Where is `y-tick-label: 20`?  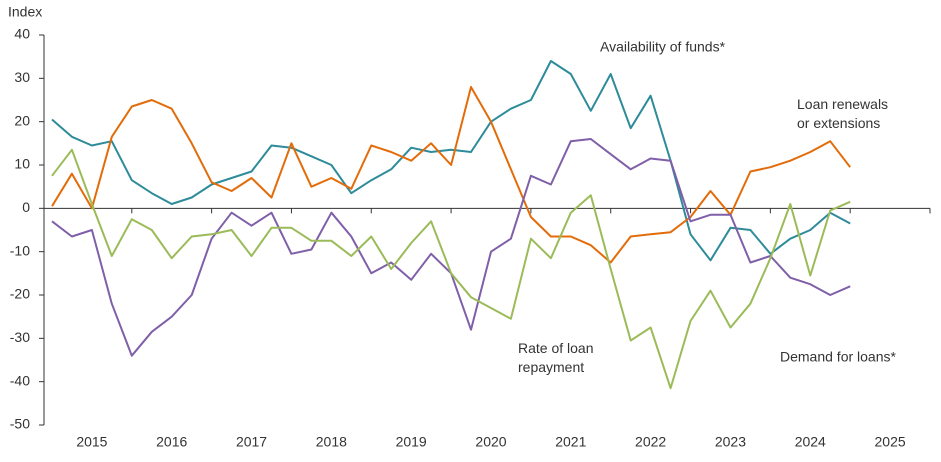
y-tick-label: 20 is located at coordinates (22, 120).